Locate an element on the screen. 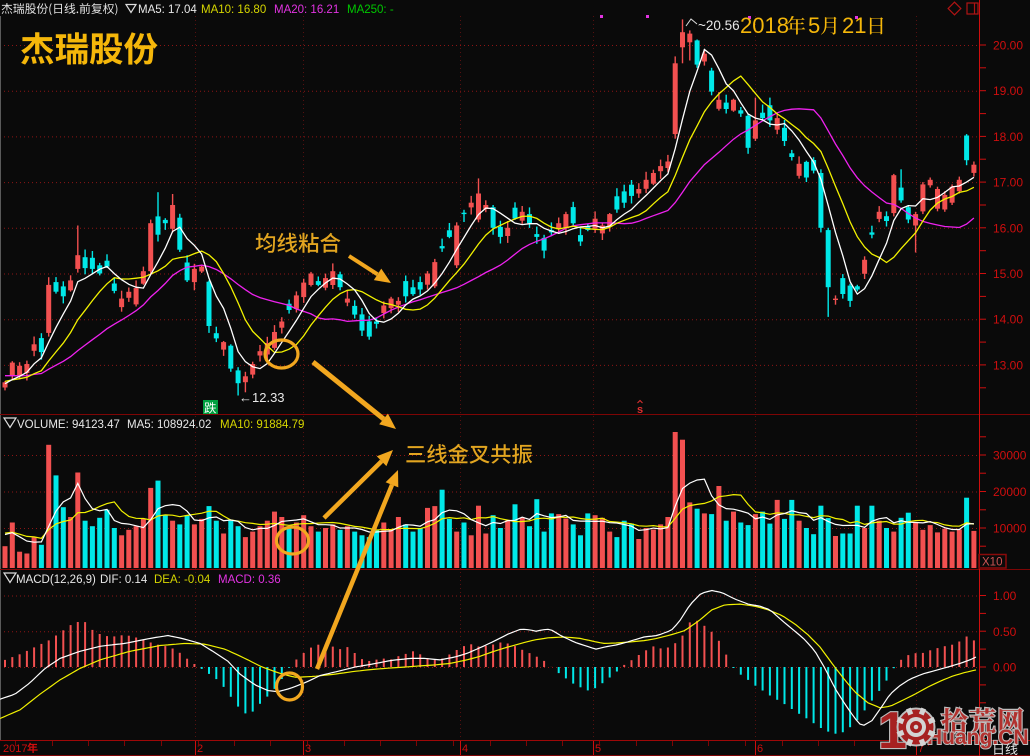 This screenshot has height=756, width=1030. svg-text: DIF: 0.14 is located at coordinates (124, 580).